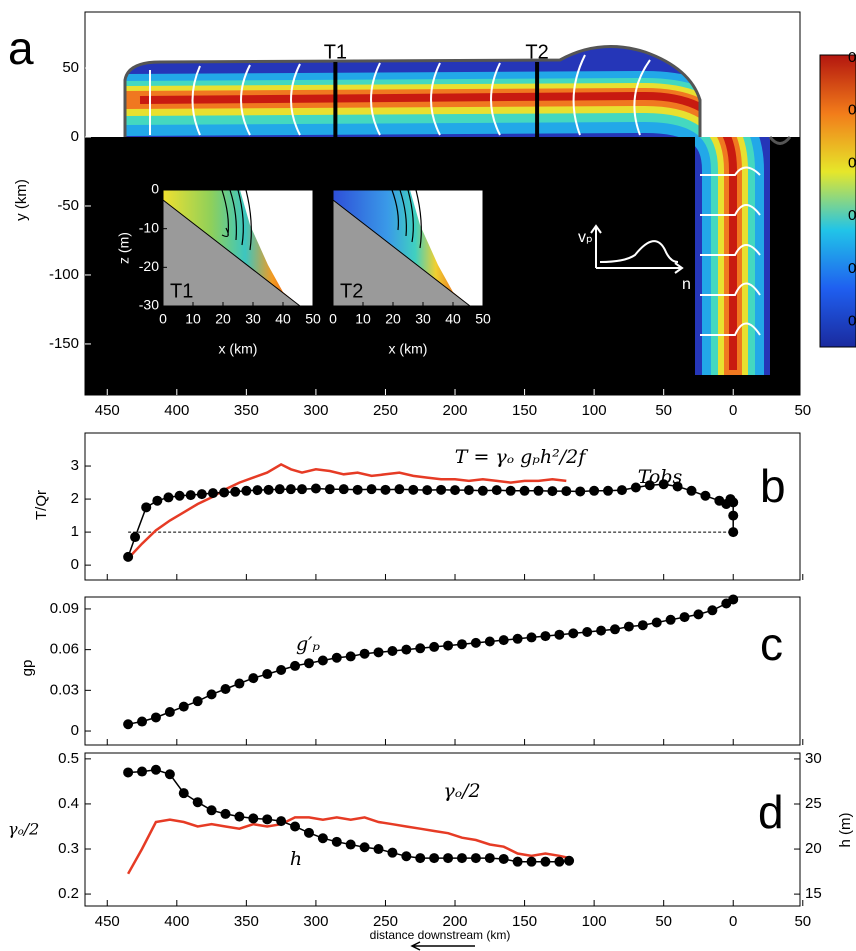 This screenshot has width=856, height=951. I want to click on y-tick-label: 0.4, so click(68, 803).